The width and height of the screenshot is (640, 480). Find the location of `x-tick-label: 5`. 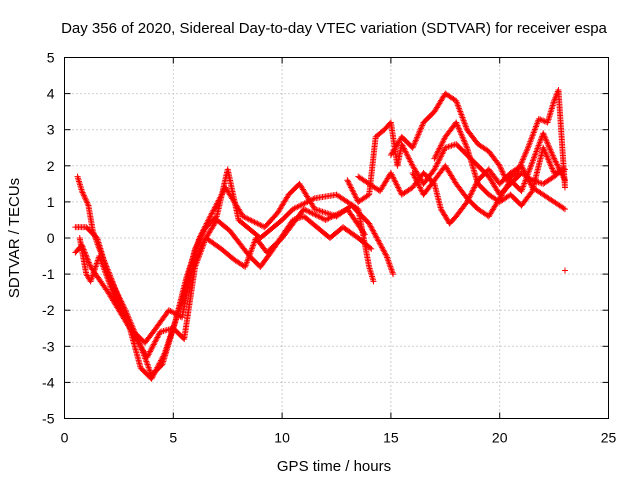

x-tick-label: 5 is located at coordinates (173, 438).